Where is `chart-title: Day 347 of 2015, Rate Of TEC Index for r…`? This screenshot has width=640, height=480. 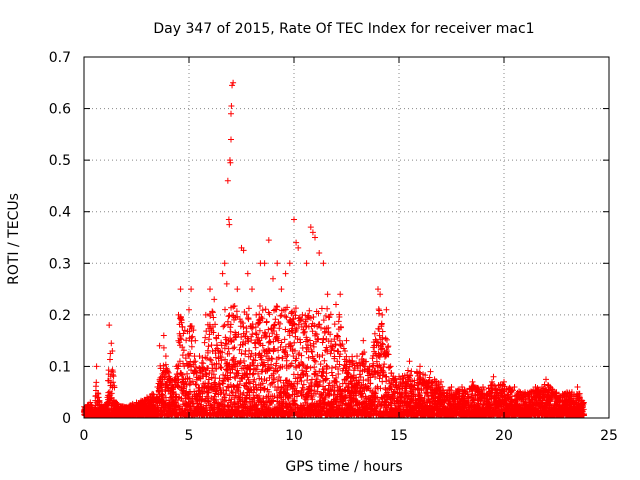 chart-title: Day 347 of 2015, Rate Of TEC Index for r… is located at coordinates (343, 29).